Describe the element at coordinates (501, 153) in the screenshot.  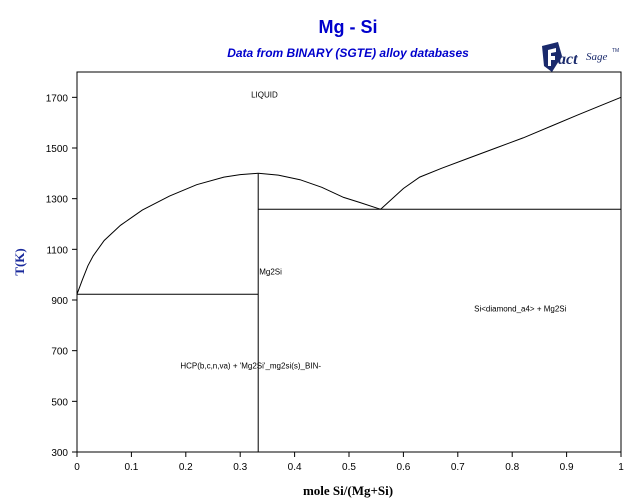
I see `phase-line-liquidus-si-side` at that location.